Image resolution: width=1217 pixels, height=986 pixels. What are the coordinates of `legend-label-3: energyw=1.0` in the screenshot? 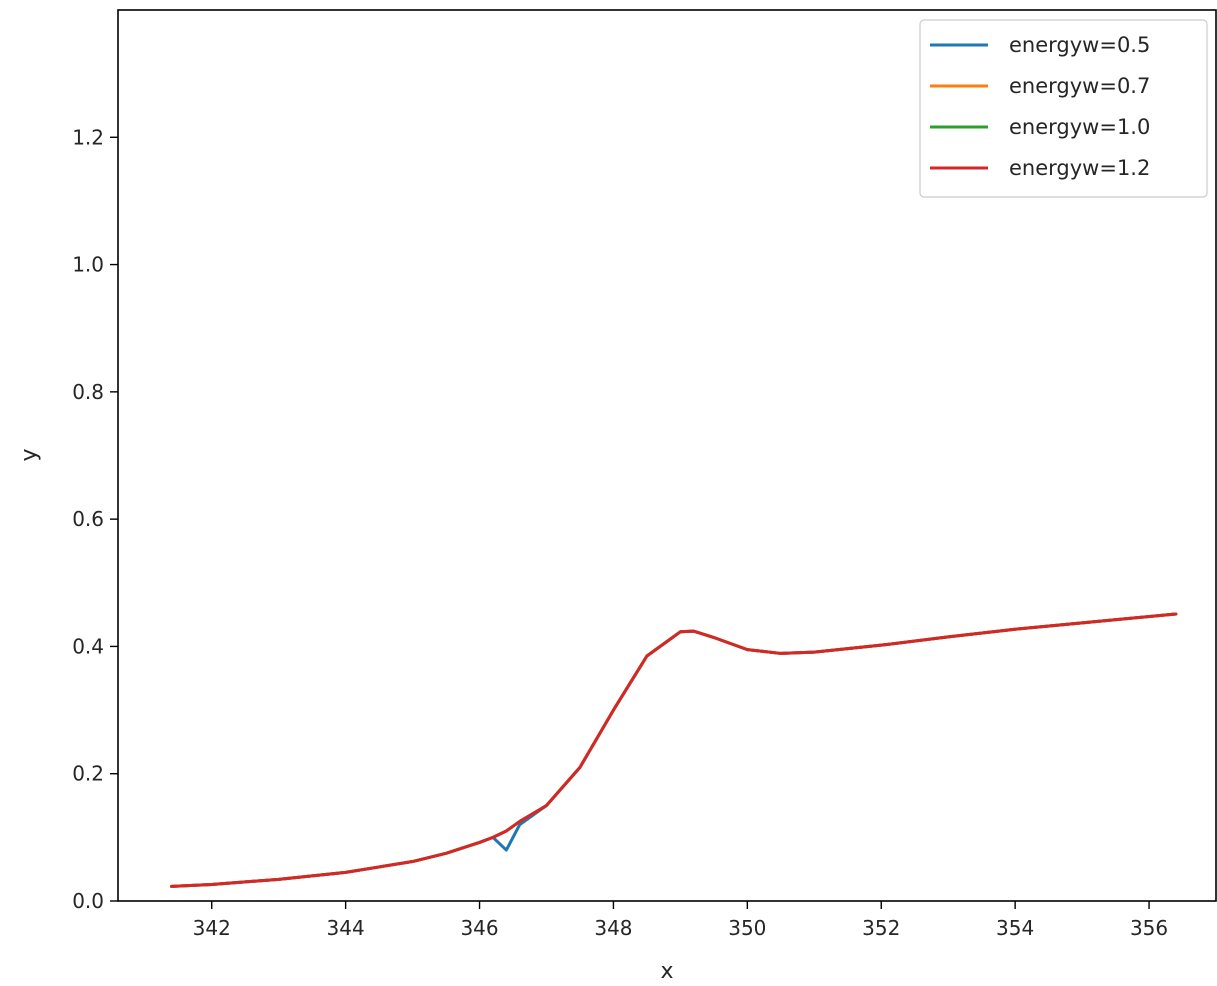 It's located at (1079, 127).